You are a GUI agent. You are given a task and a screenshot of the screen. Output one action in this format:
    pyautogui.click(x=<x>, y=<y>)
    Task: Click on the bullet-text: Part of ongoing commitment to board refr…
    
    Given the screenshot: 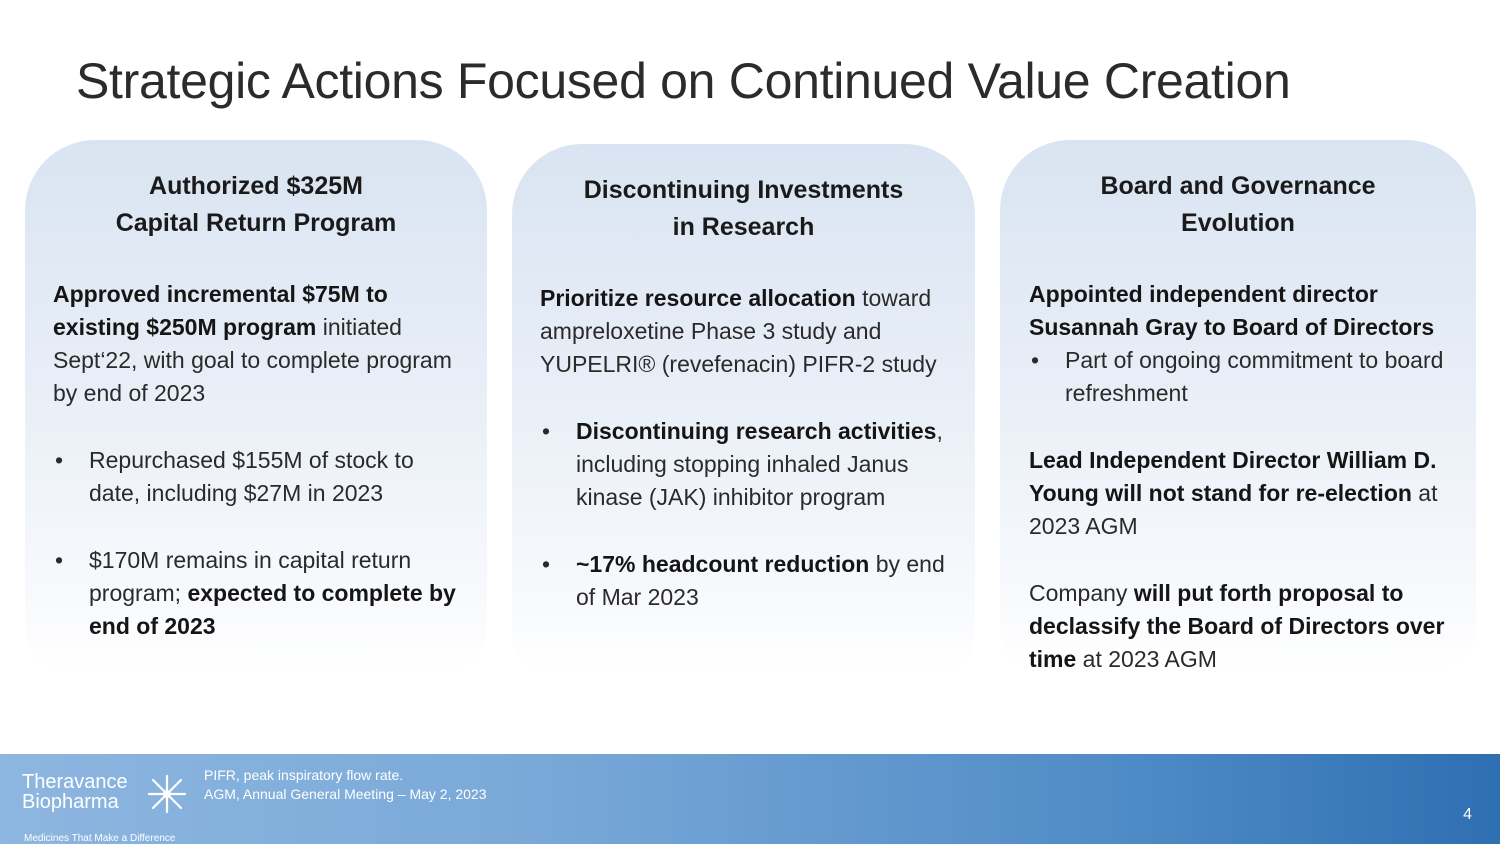 What is the action you would take?
    pyautogui.click(x=1254, y=376)
    